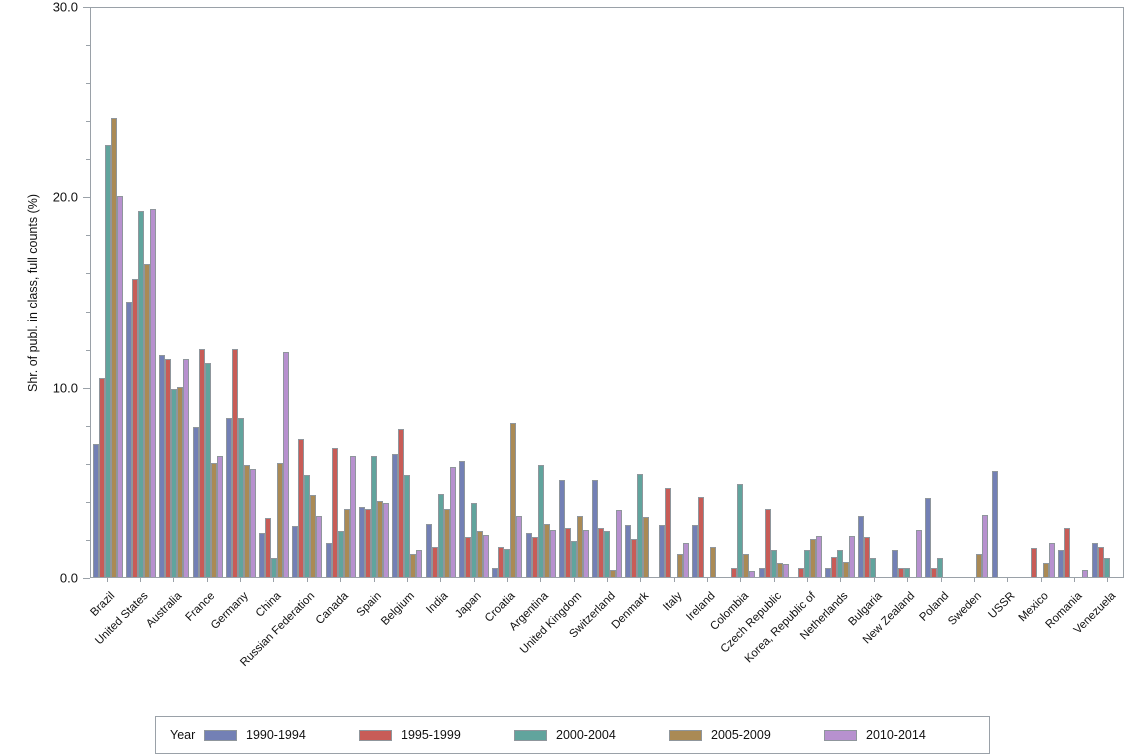  I want to click on bar-group-bulgaria, so click(873, 292).